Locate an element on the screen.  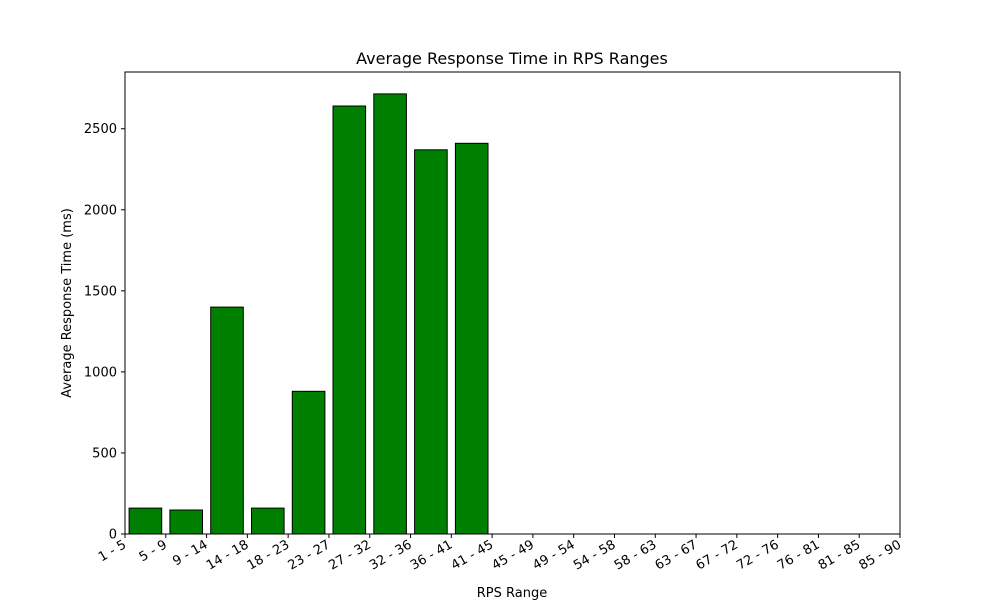
x-tick-label: 41 - 45 is located at coordinates (472, 555).